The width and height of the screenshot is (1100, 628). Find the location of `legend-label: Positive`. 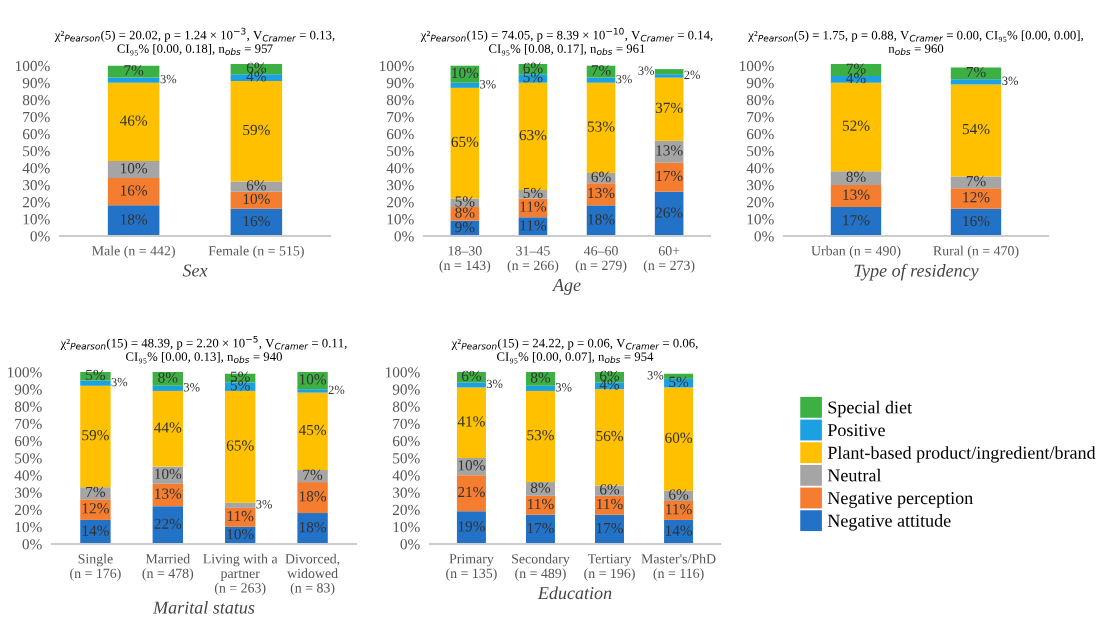

legend-label: Positive is located at coordinates (856, 430).